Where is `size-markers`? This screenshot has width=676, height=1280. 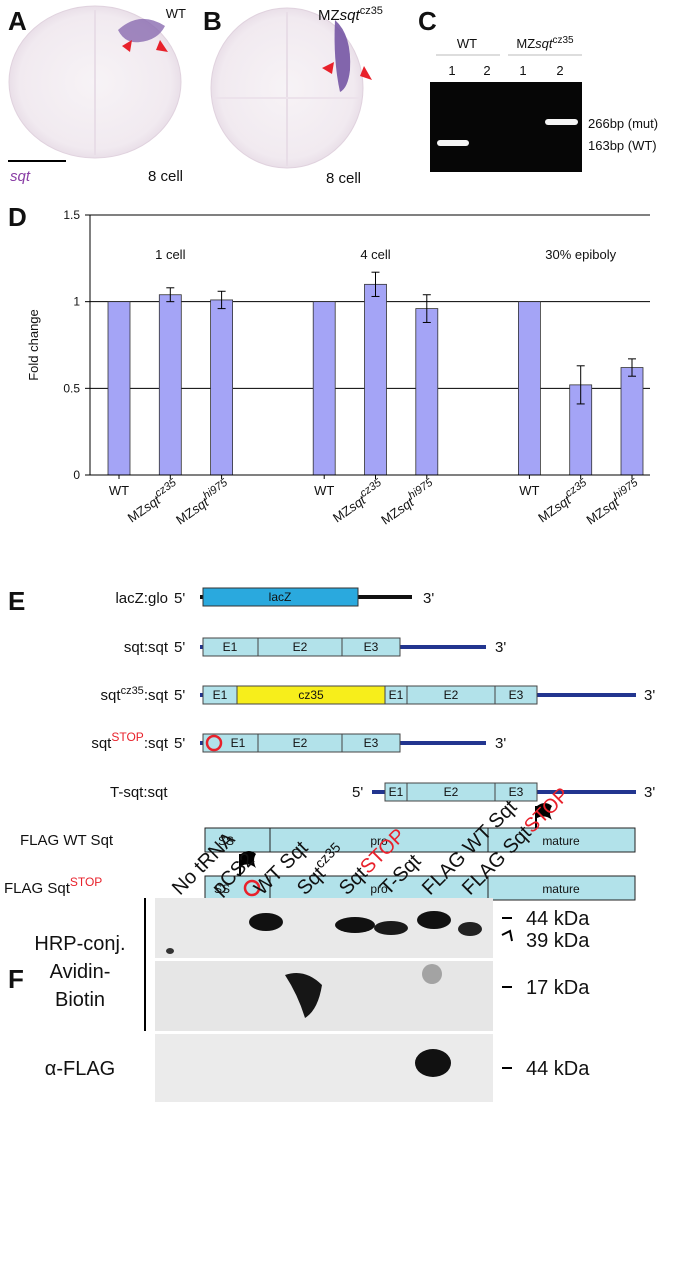
size-markers is located at coordinates (507, 993).